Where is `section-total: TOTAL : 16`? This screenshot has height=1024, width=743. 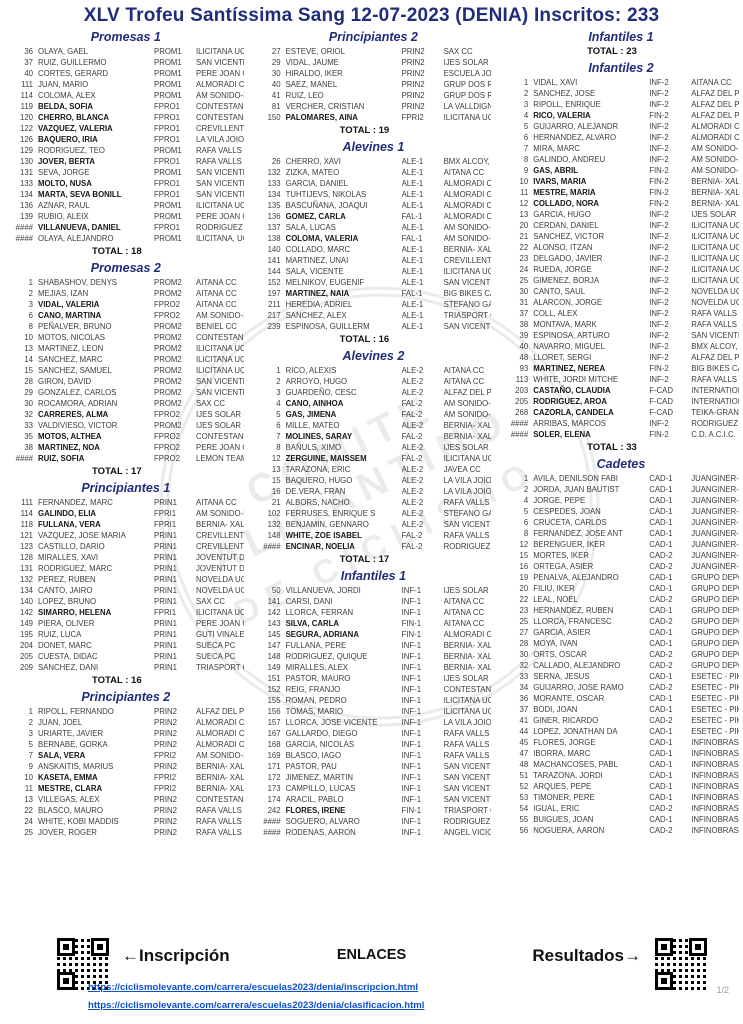
section-total: TOTAL : 16 is located at coordinates (364, 339).